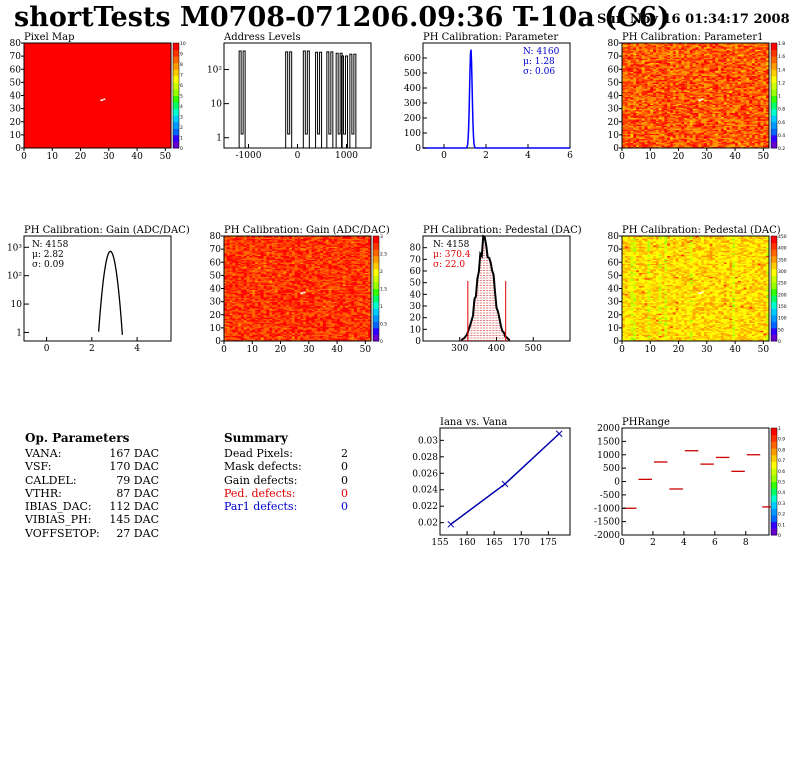 The height and width of the screenshot is (772, 796). What do you see at coordinates (774, 99) in the screenshot?
I see `ph-parameter1-palette-cell` at bounding box center [774, 99].